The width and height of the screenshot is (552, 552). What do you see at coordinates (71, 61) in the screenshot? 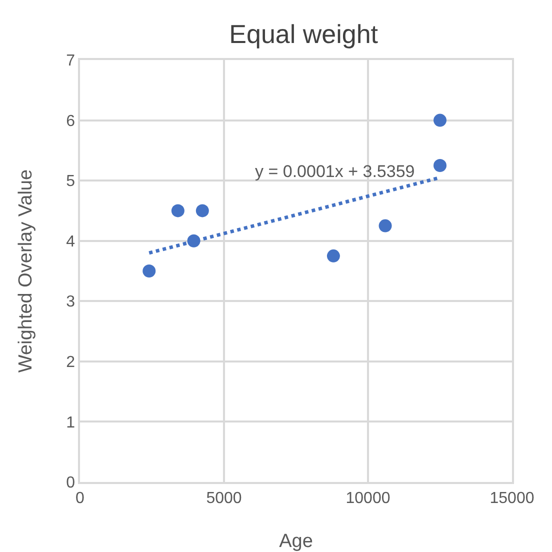
I see `y-tick-label: 7` at bounding box center [71, 61].